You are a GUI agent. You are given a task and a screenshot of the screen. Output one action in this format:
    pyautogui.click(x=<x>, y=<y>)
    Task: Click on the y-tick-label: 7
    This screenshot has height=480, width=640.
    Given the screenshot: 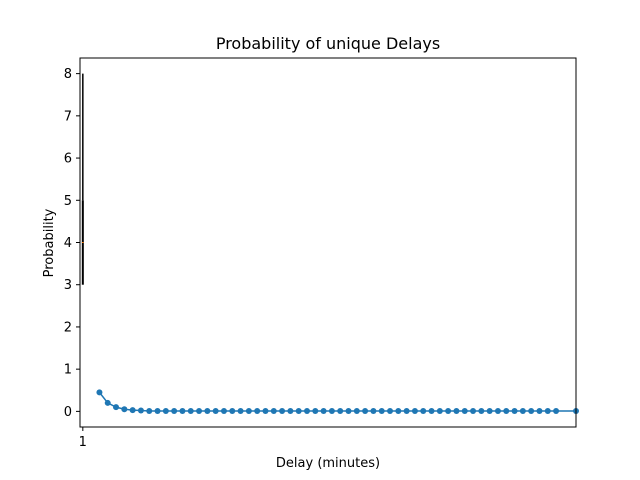 What is the action you would take?
    pyautogui.click(x=68, y=116)
    